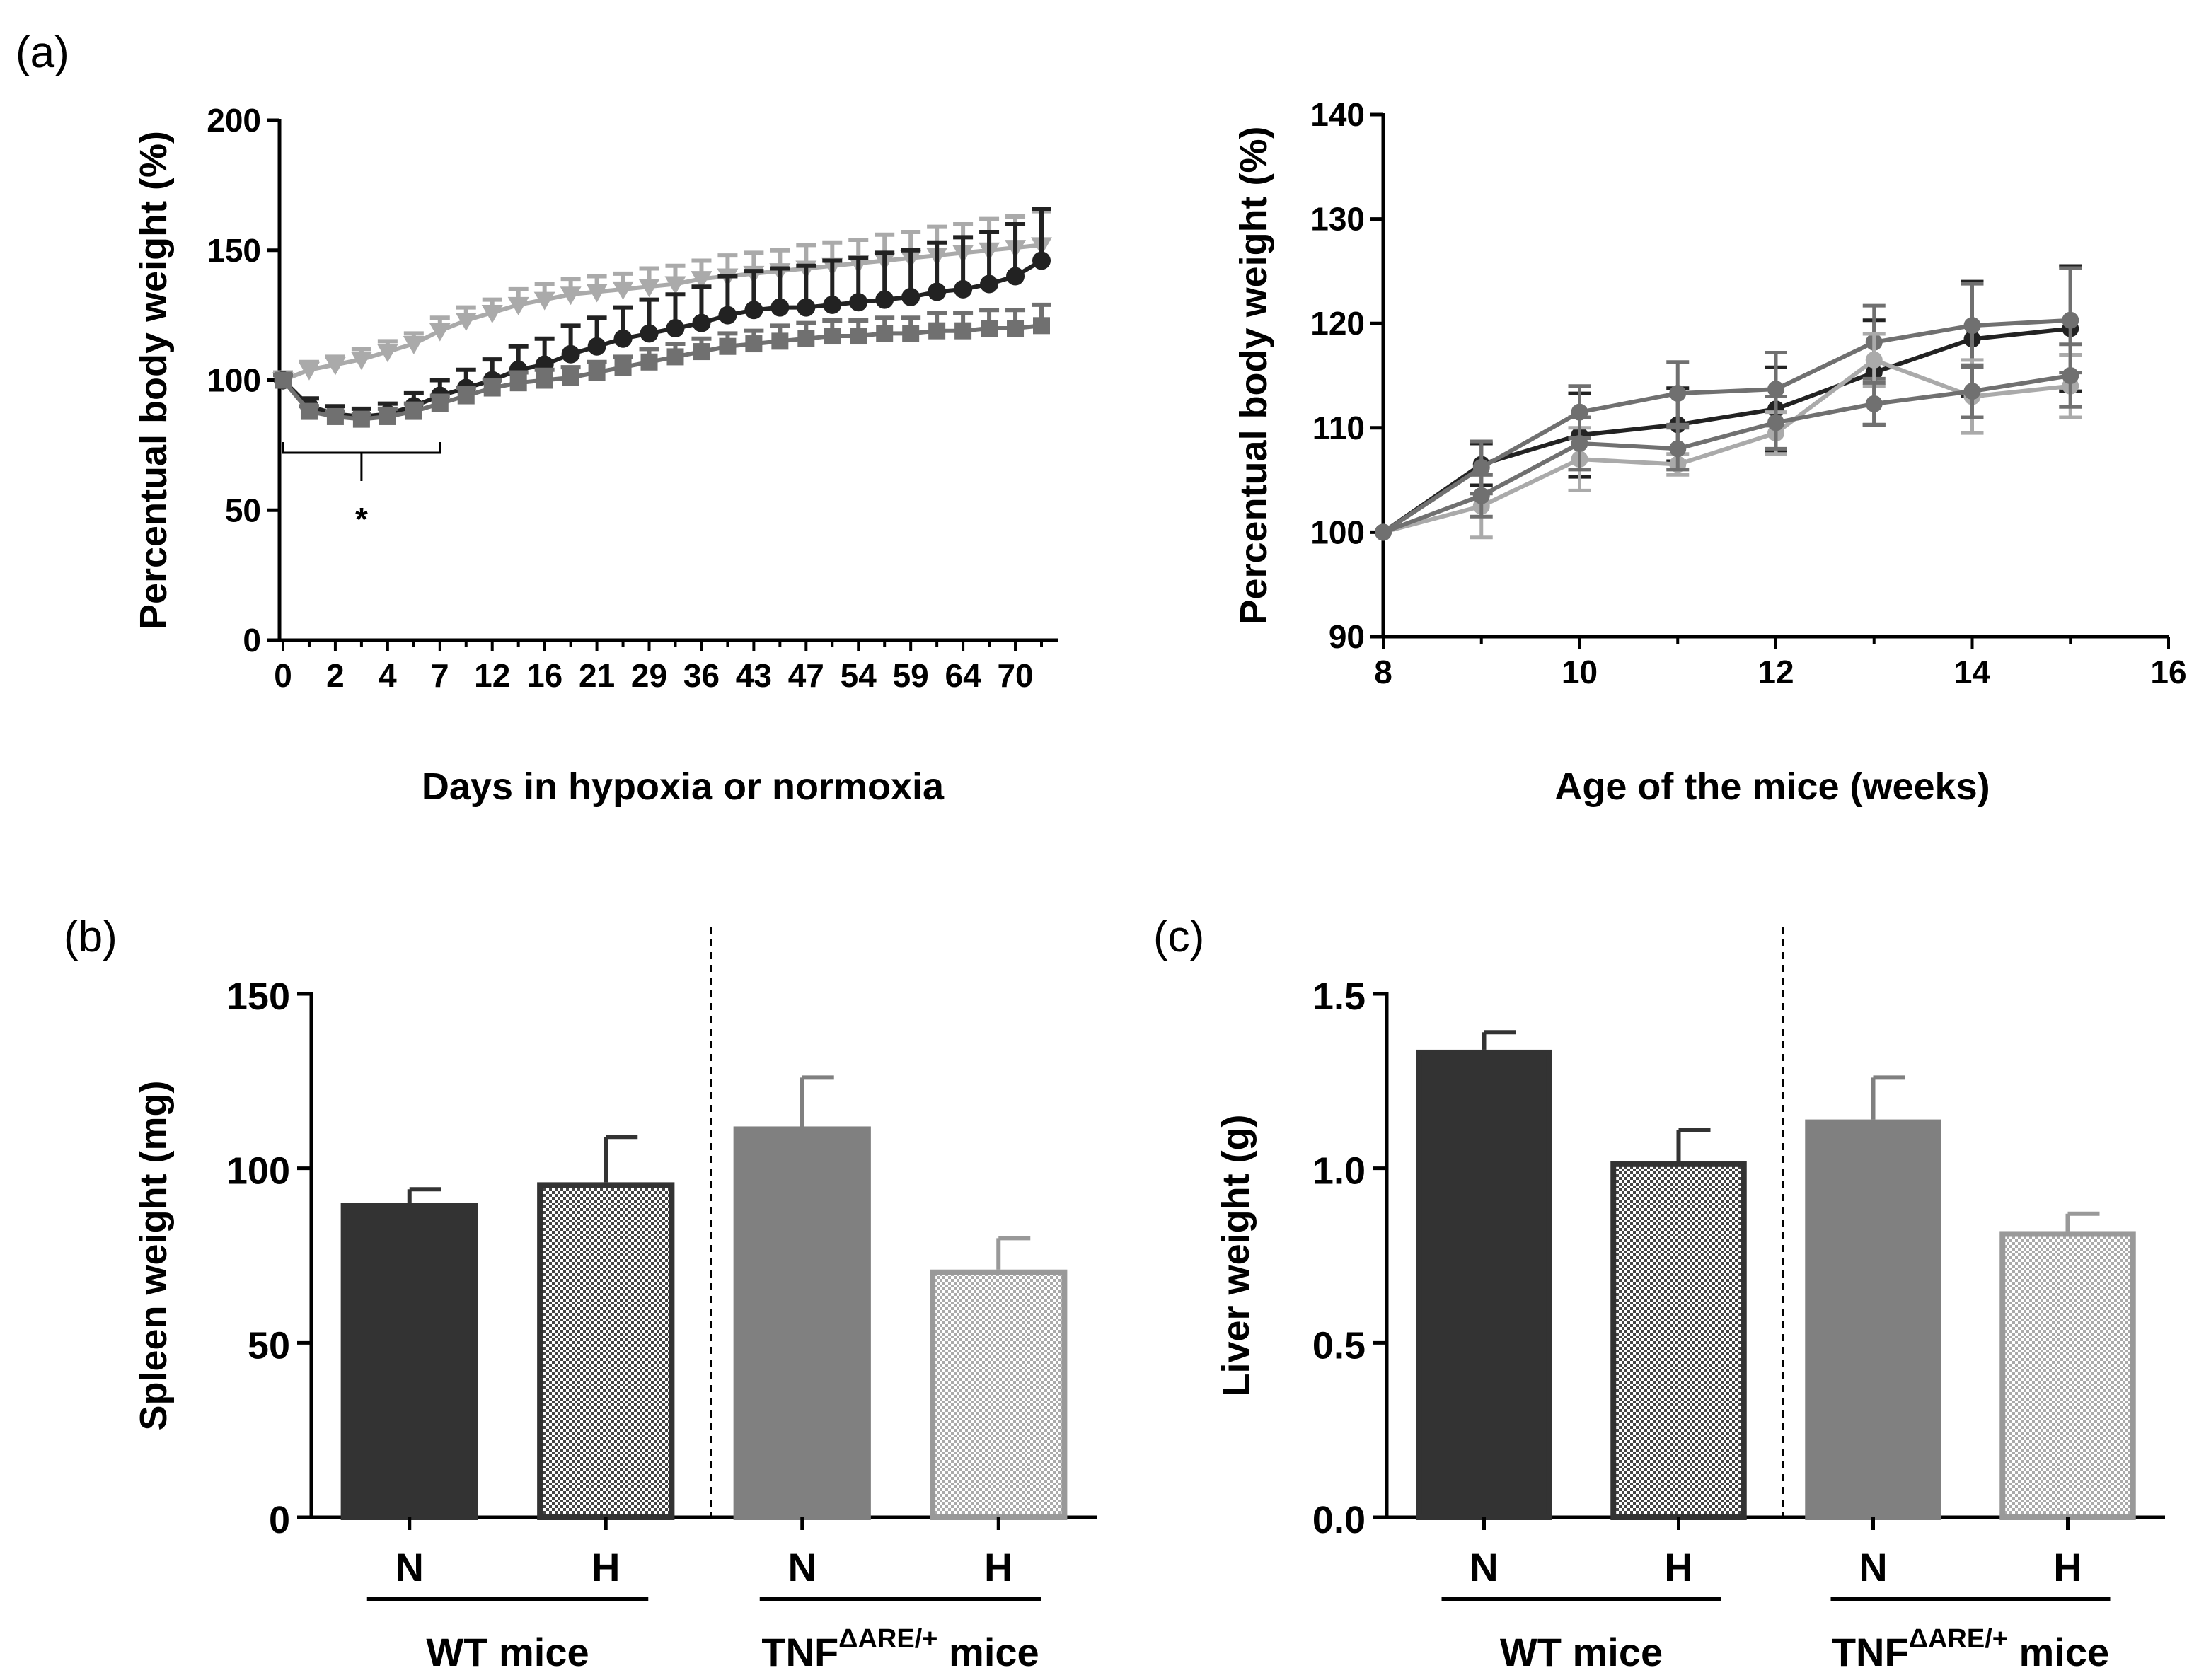 Image resolution: width=2199 pixels, height=1680 pixels. I want to click on x-tick-label: 8, so click(1383, 672).